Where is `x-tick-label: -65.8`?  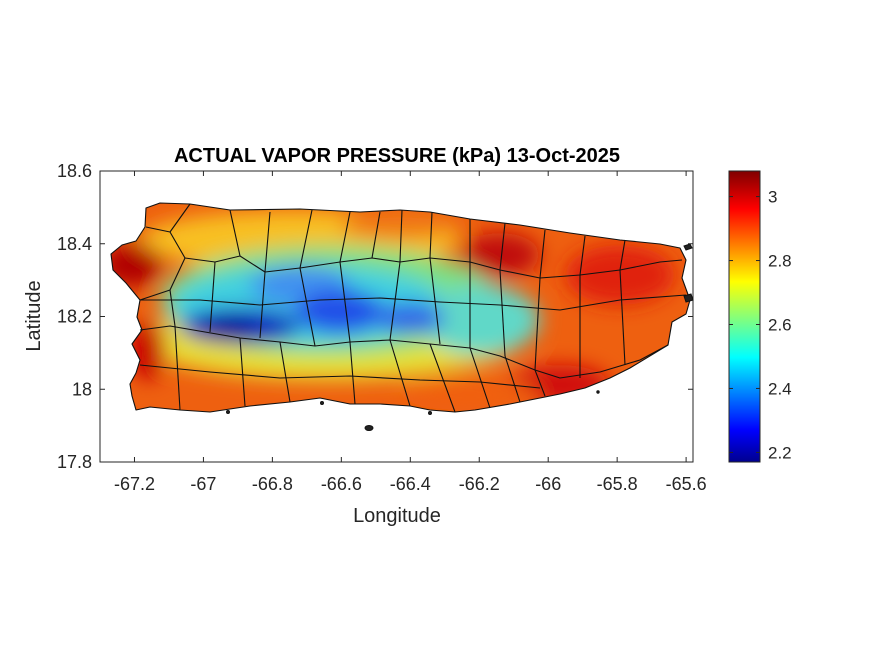
x-tick-label: -65.8 is located at coordinates (617, 484).